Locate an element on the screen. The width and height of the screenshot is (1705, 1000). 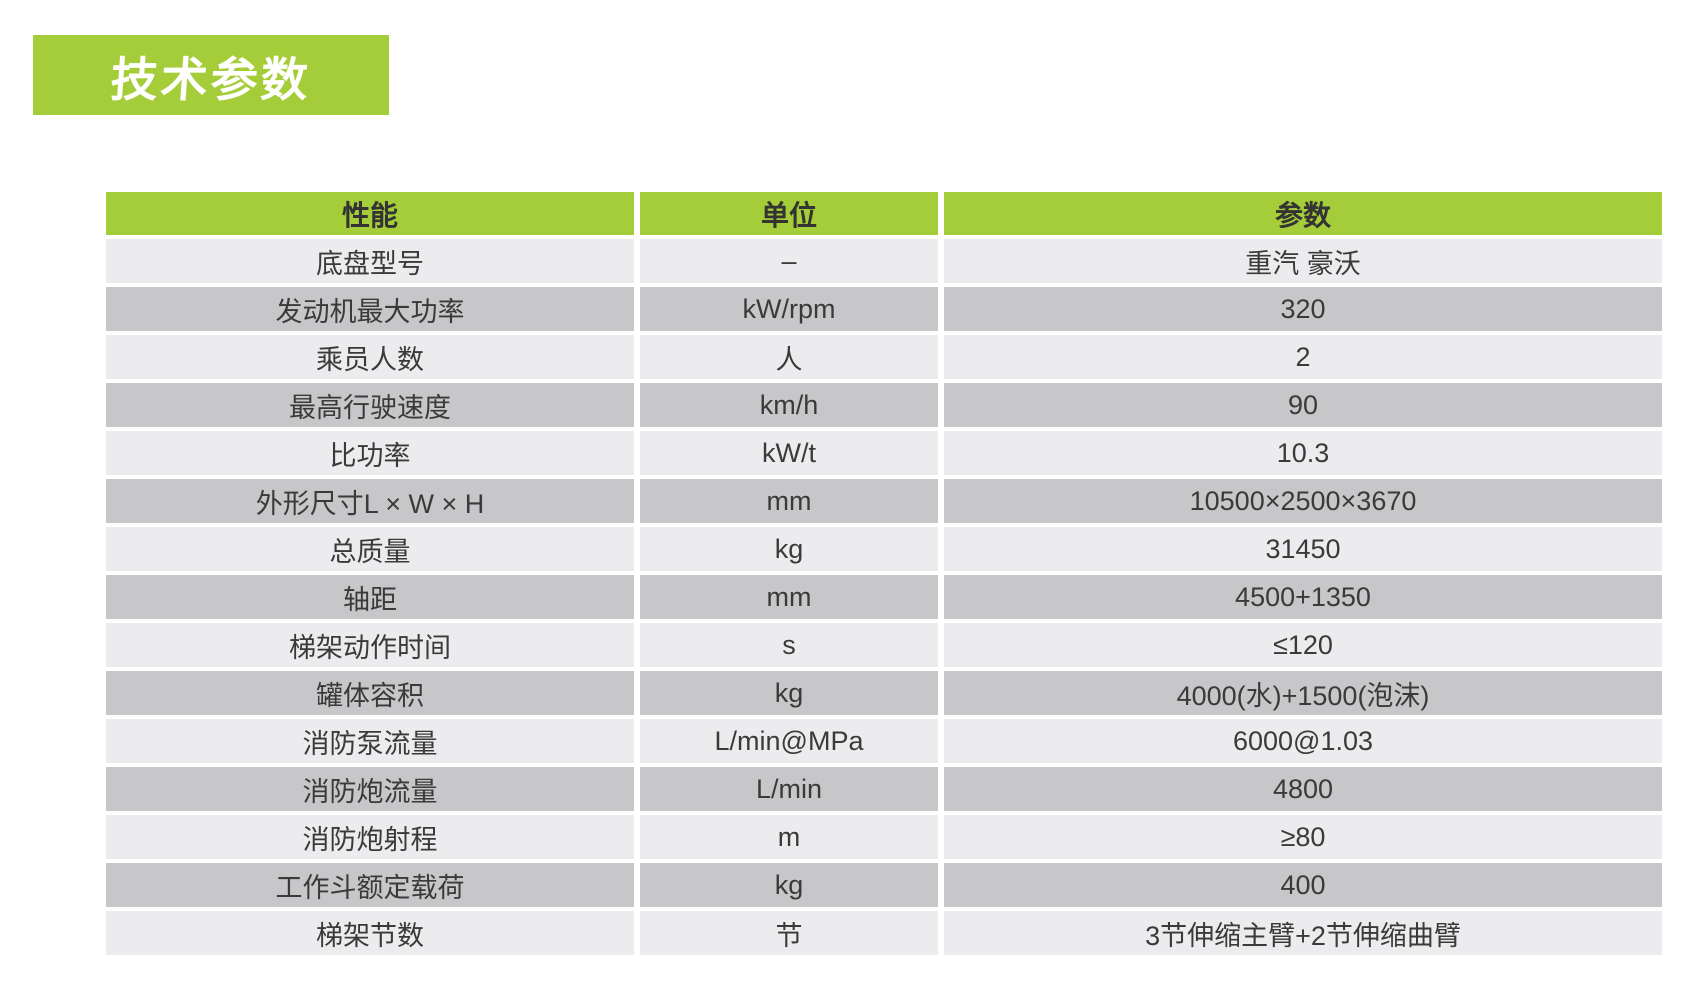
table-row: 消防泵流量 L/min@MPa 6000@1.03 is located at coordinates (884, 741).